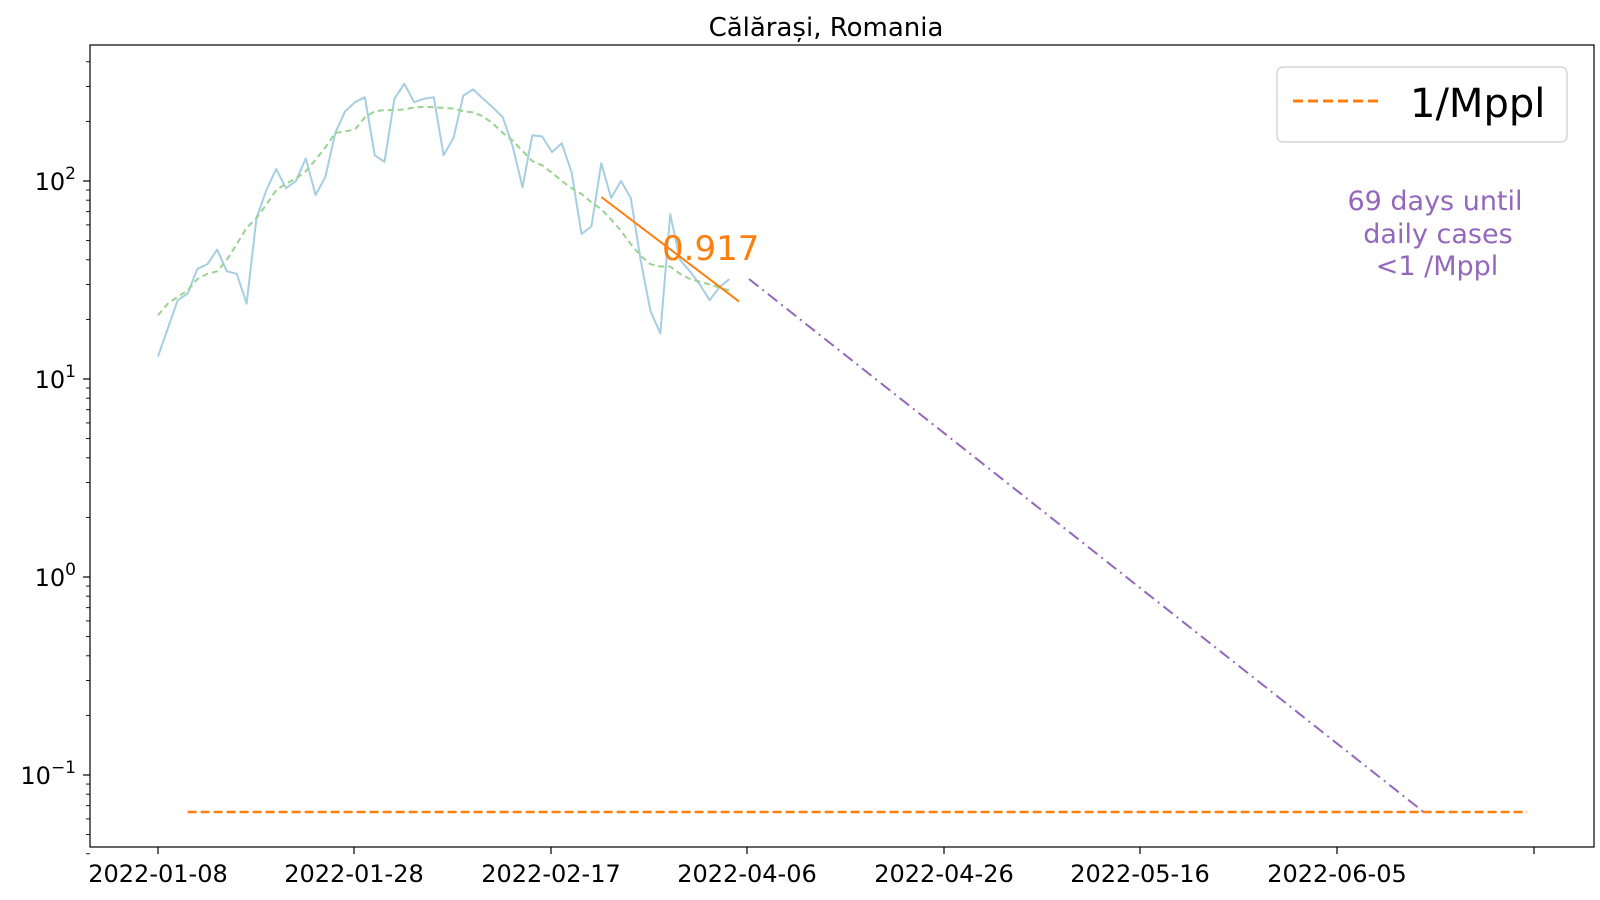  What do you see at coordinates (1336, 874) in the screenshot?
I see `x-tick-label: 2022-06-05` at bounding box center [1336, 874].